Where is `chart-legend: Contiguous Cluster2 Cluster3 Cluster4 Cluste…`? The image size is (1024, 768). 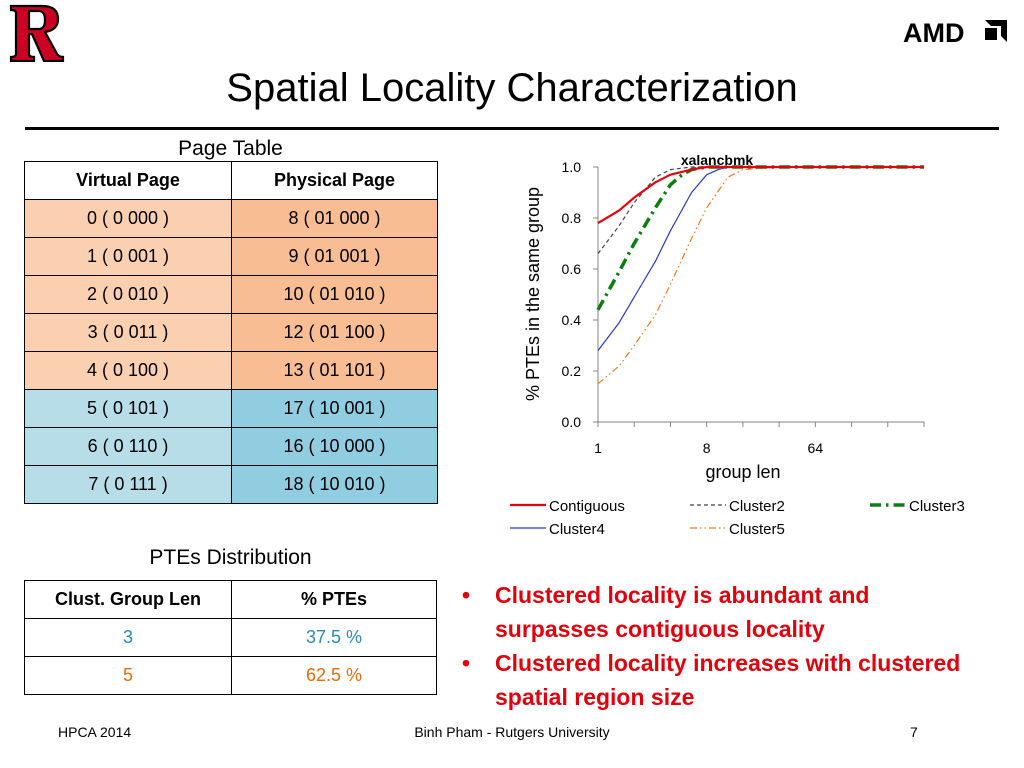 chart-legend: Contiguous Cluster2 Cluster3 Cluster4 Cluste… is located at coordinates (737, 518).